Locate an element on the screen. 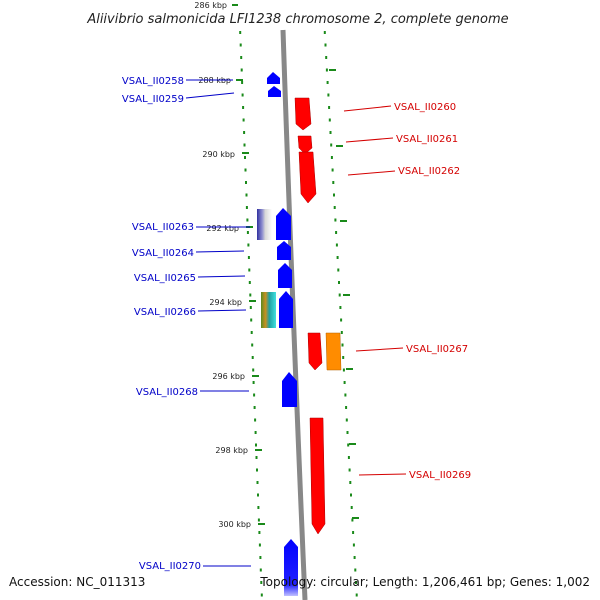 Image resolution: width=600 pixels, height=600 pixels. gene-vsal-ii0268 is located at coordinates (289, 389).